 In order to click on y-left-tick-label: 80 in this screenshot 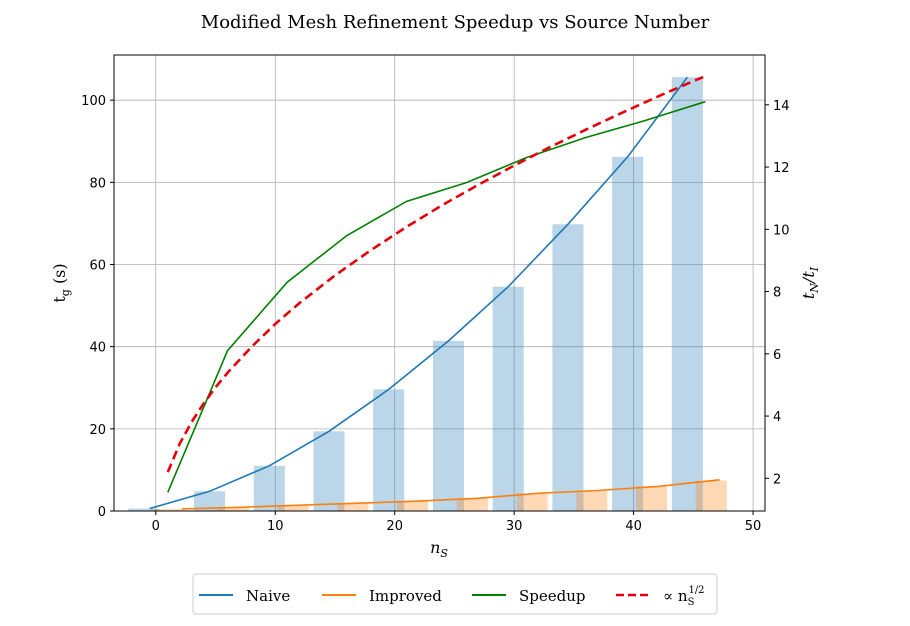, I will do `click(97, 183)`.